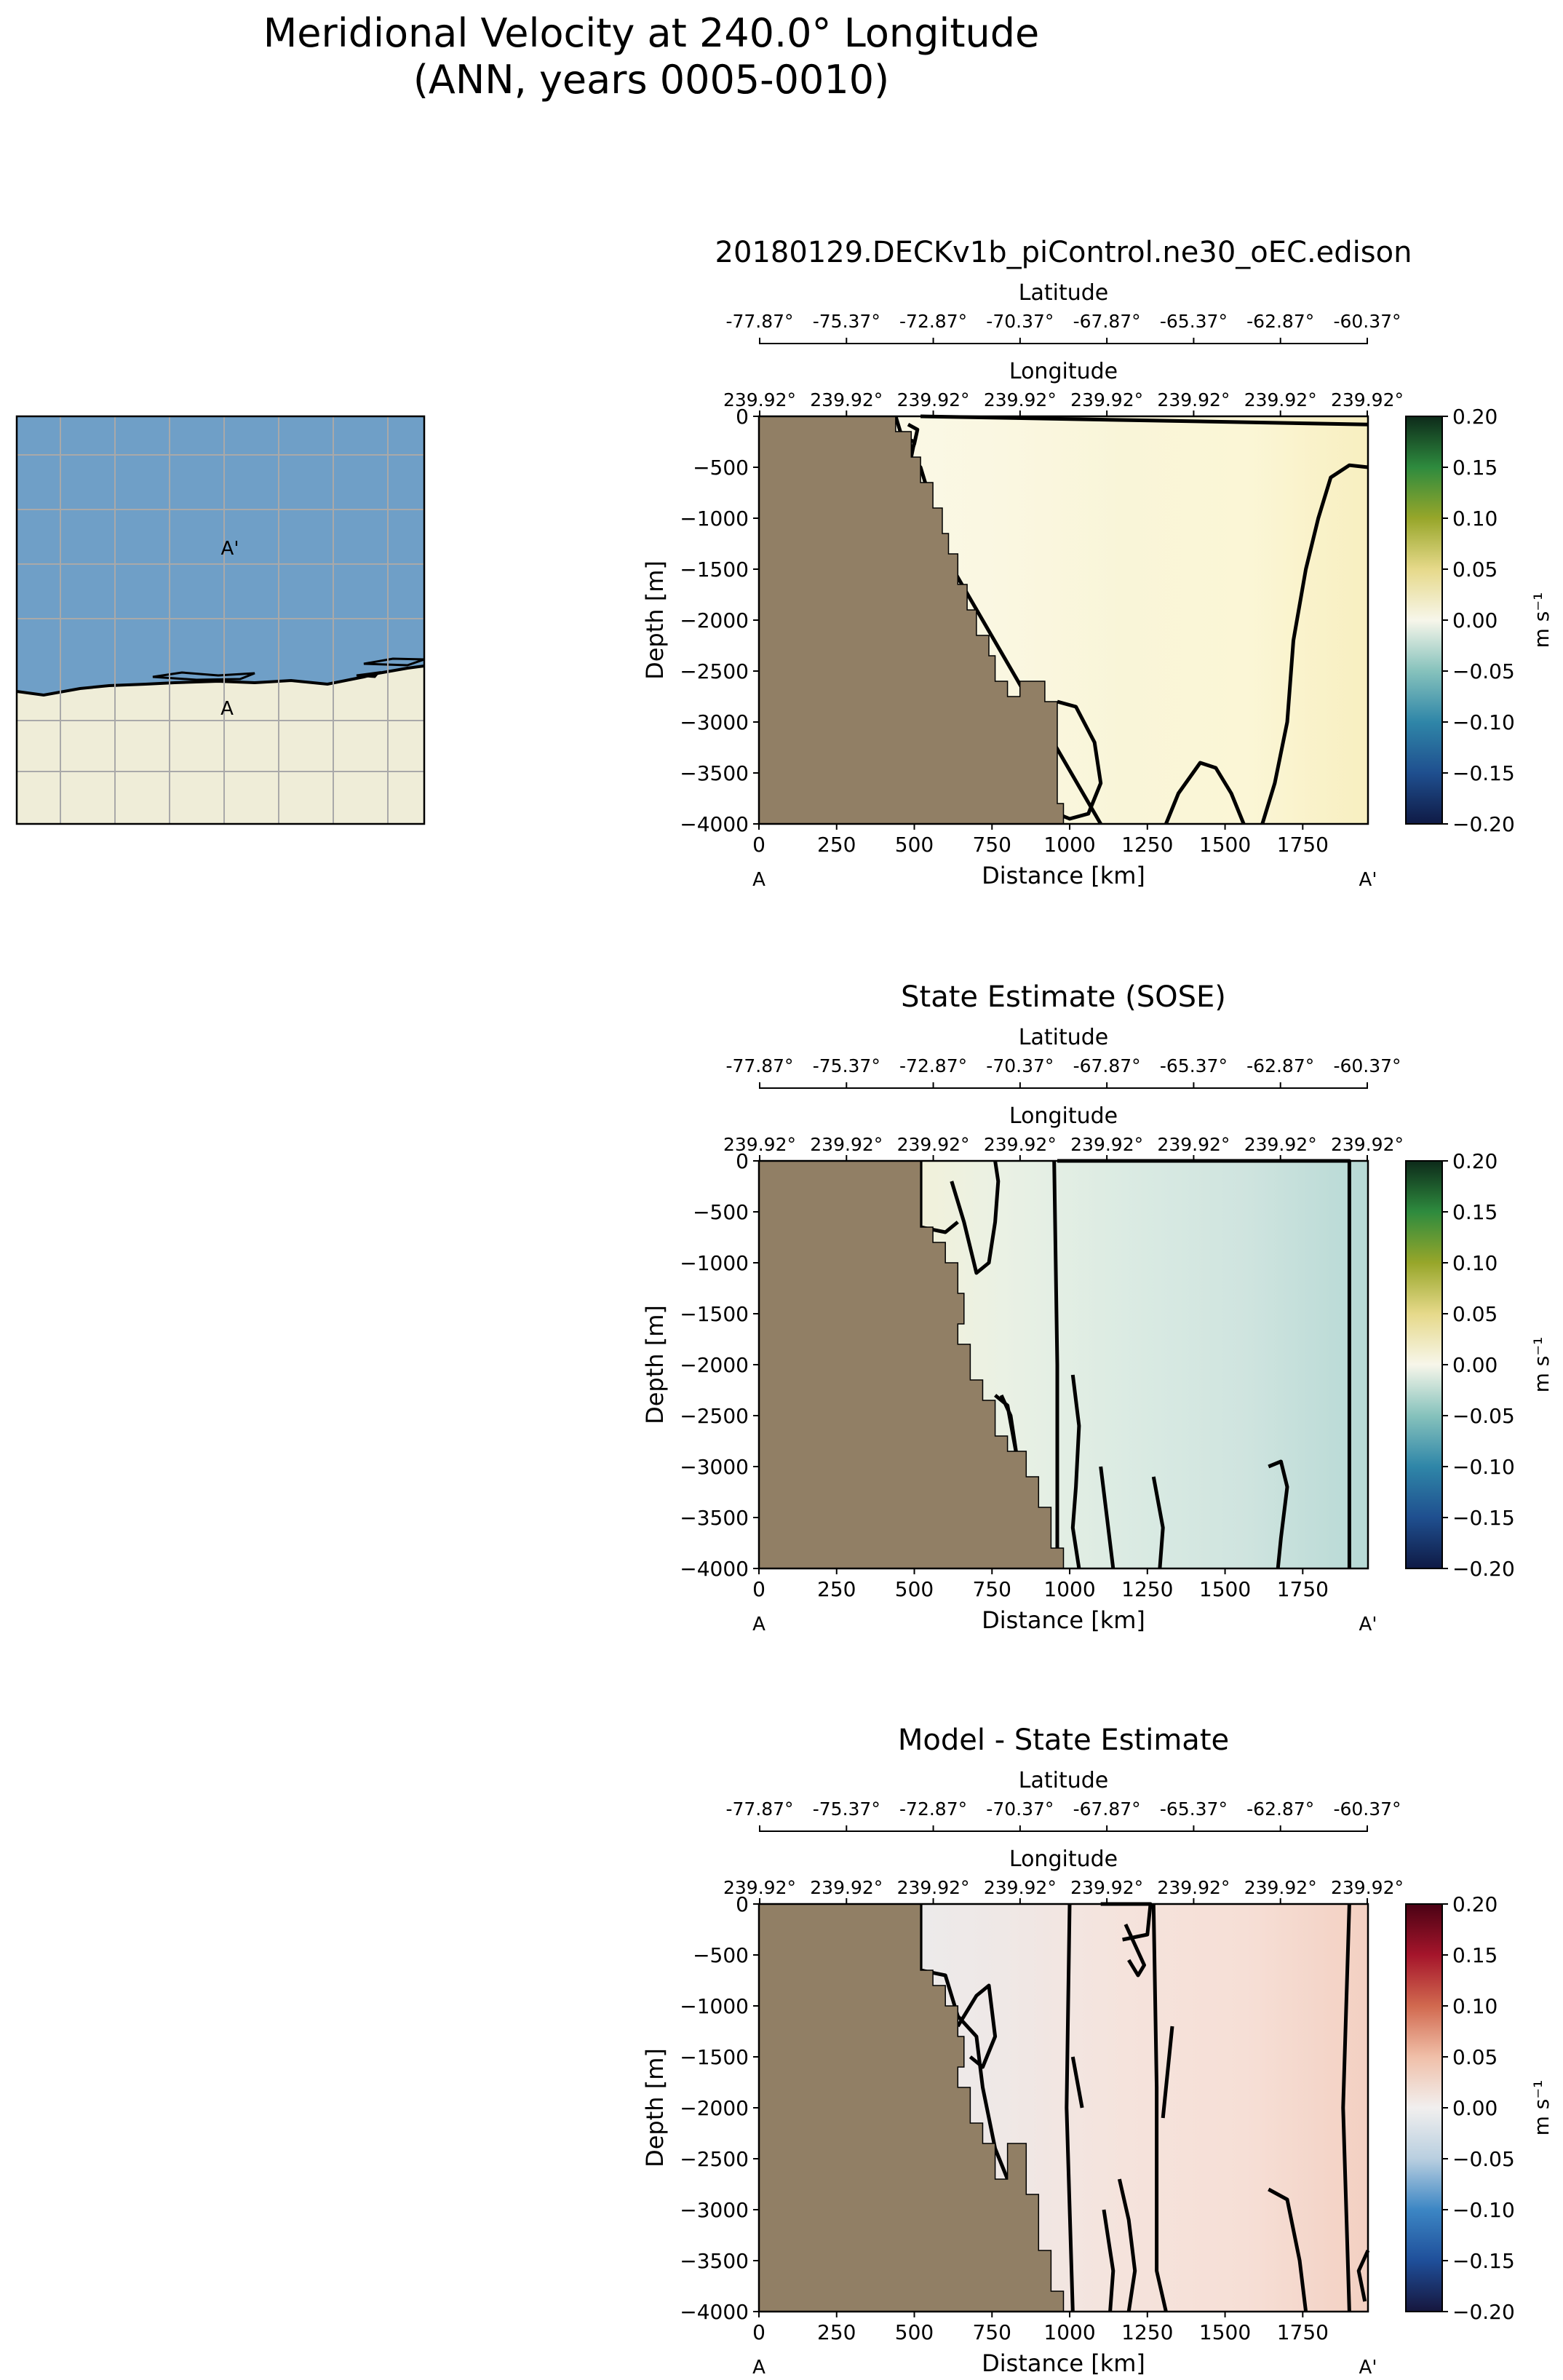 Image resolution: width=1563 pixels, height=2380 pixels. What do you see at coordinates (1475, 2108) in the screenshot?
I see `colorbar-tick-label: 0.00` at bounding box center [1475, 2108].